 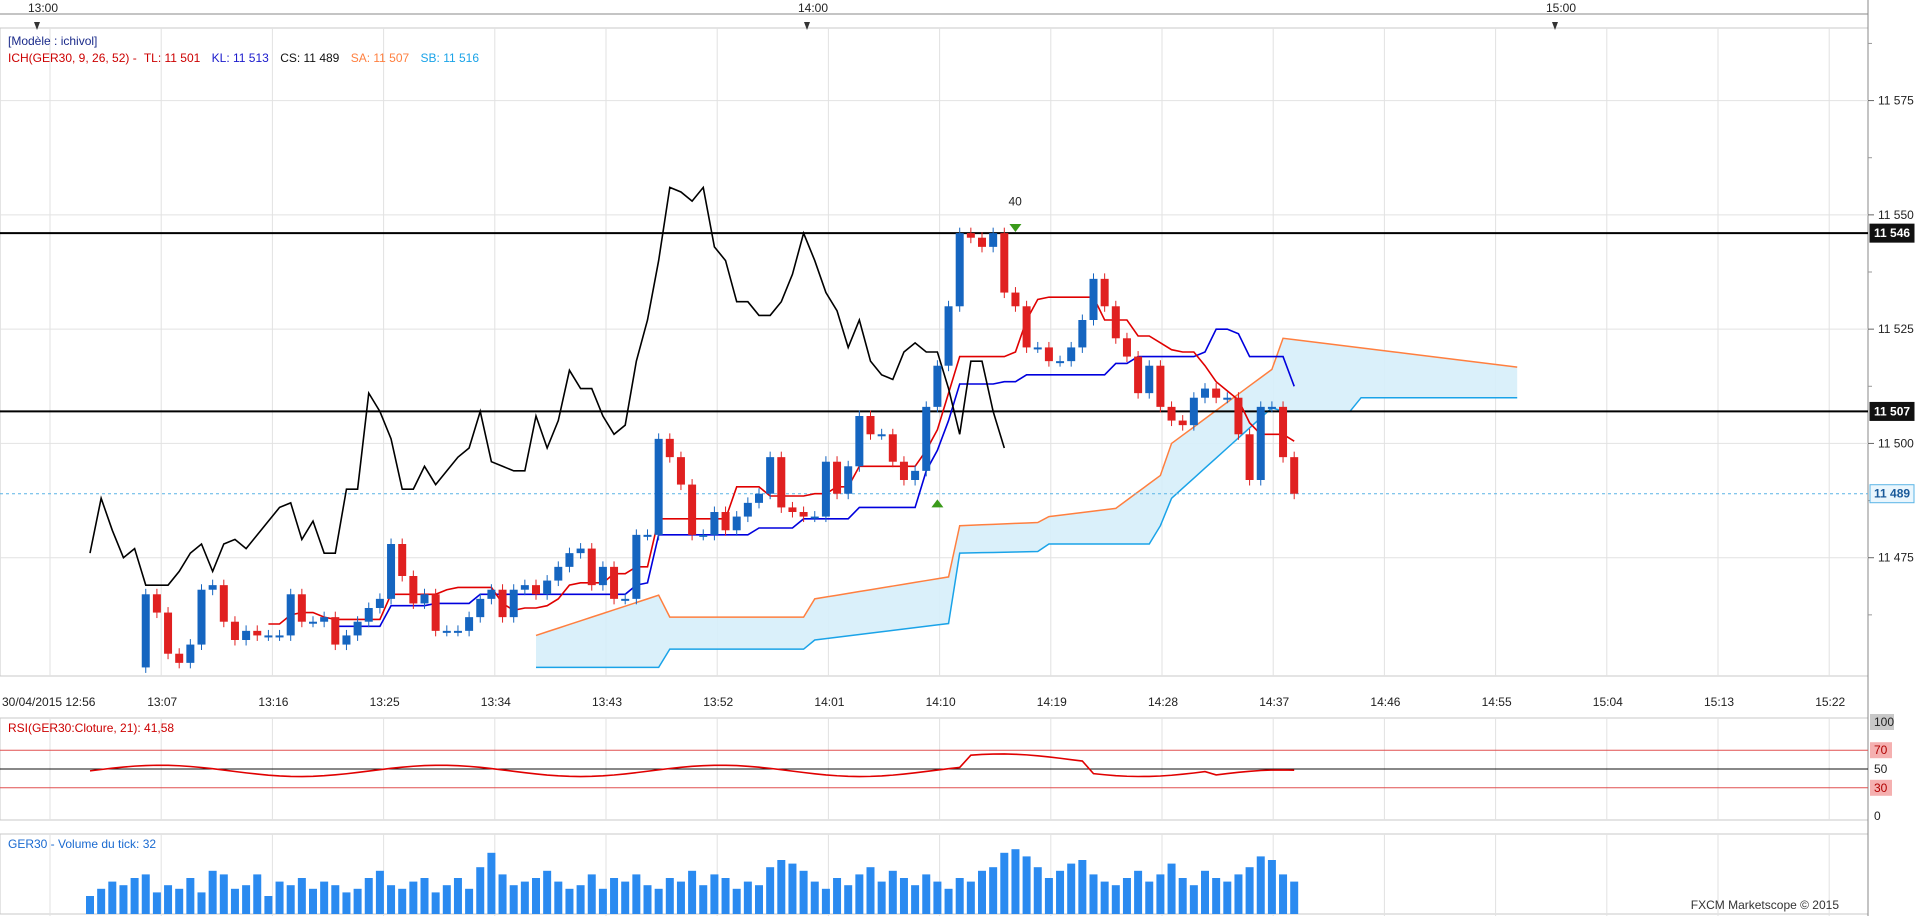 I want to click on rsi-level-badge, so click(x=1881, y=787).